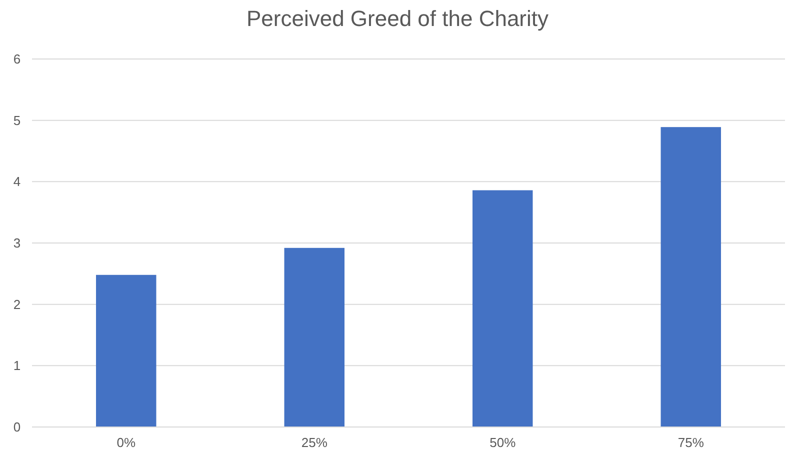 This screenshot has width=795, height=458. I want to click on y-tick-label: 5, so click(17, 120).